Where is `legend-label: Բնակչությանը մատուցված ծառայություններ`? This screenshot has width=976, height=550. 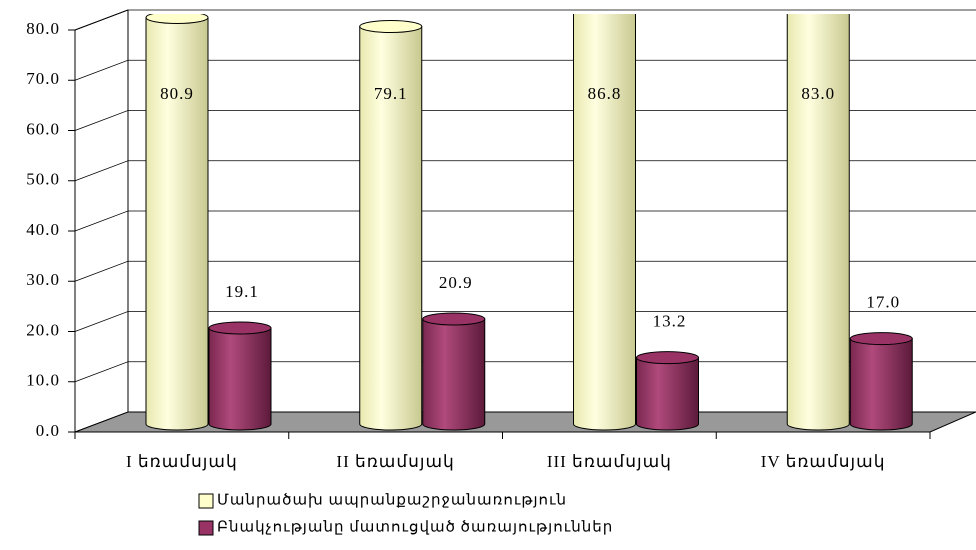
legend-label: Բնակչությանը մատուցված ծառայություններ is located at coordinates (415, 527).